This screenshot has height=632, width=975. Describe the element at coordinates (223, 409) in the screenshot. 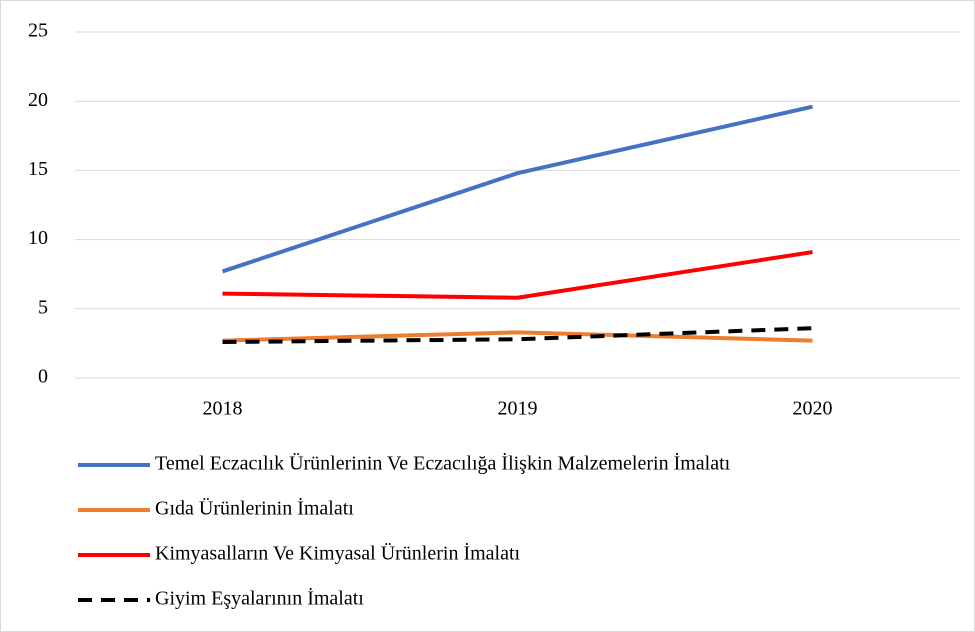

I see `x-tick-label: 2018` at that location.